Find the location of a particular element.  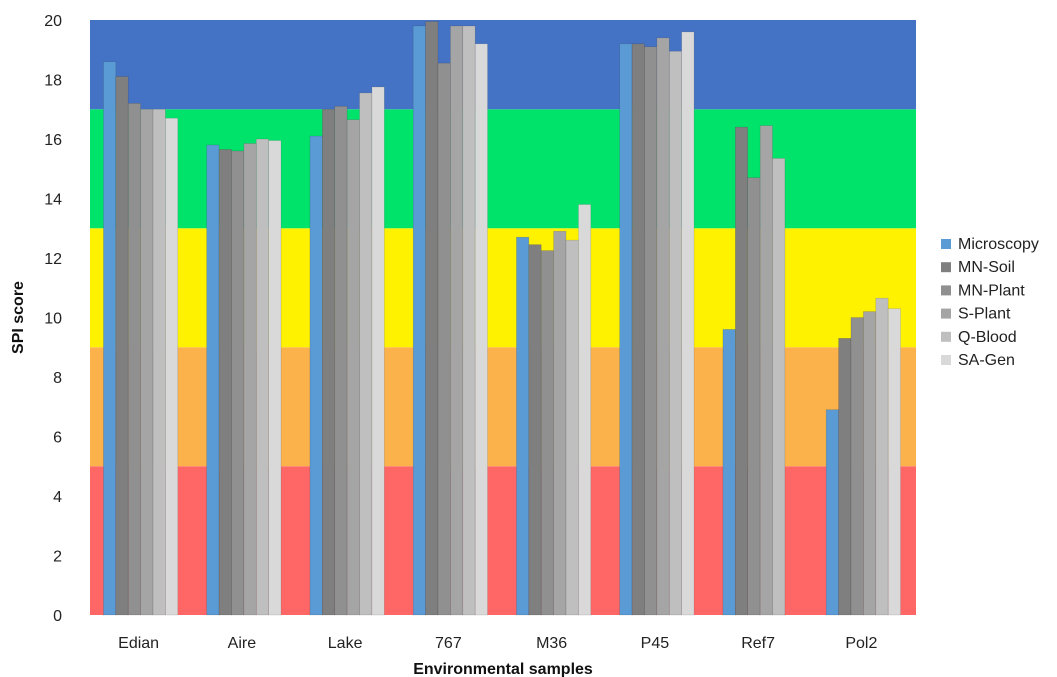

bar-M36-MN-Plant is located at coordinates (547, 433).